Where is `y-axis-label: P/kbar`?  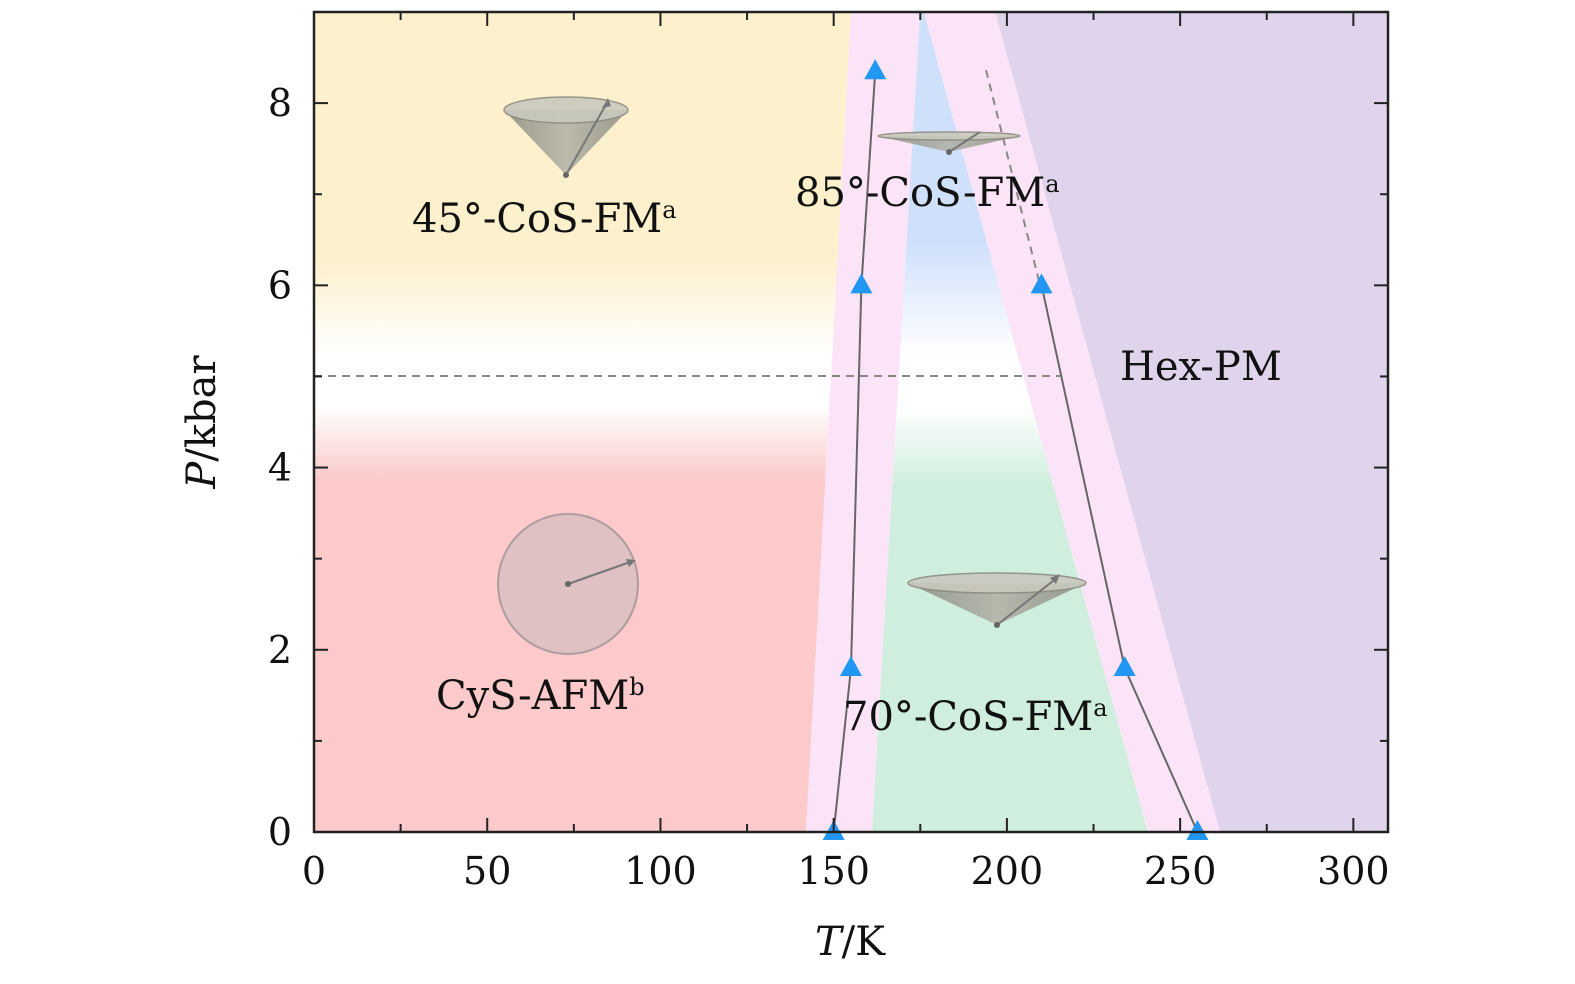
y-axis-label: P/kbar is located at coordinates (202, 422).